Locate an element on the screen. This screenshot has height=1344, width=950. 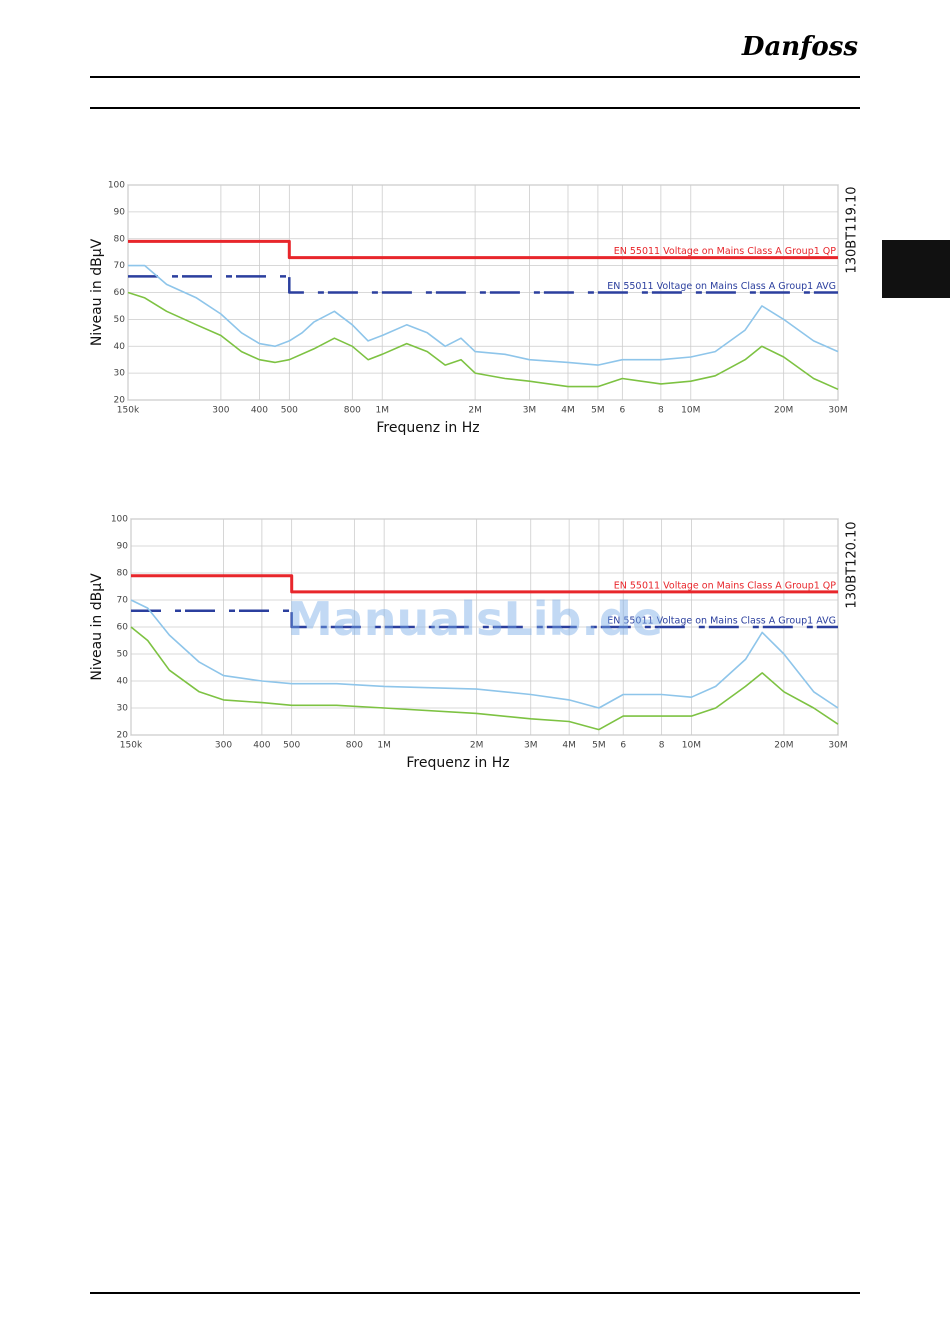
figure-code: 130BT119.10 is located at coordinates (852, 229).